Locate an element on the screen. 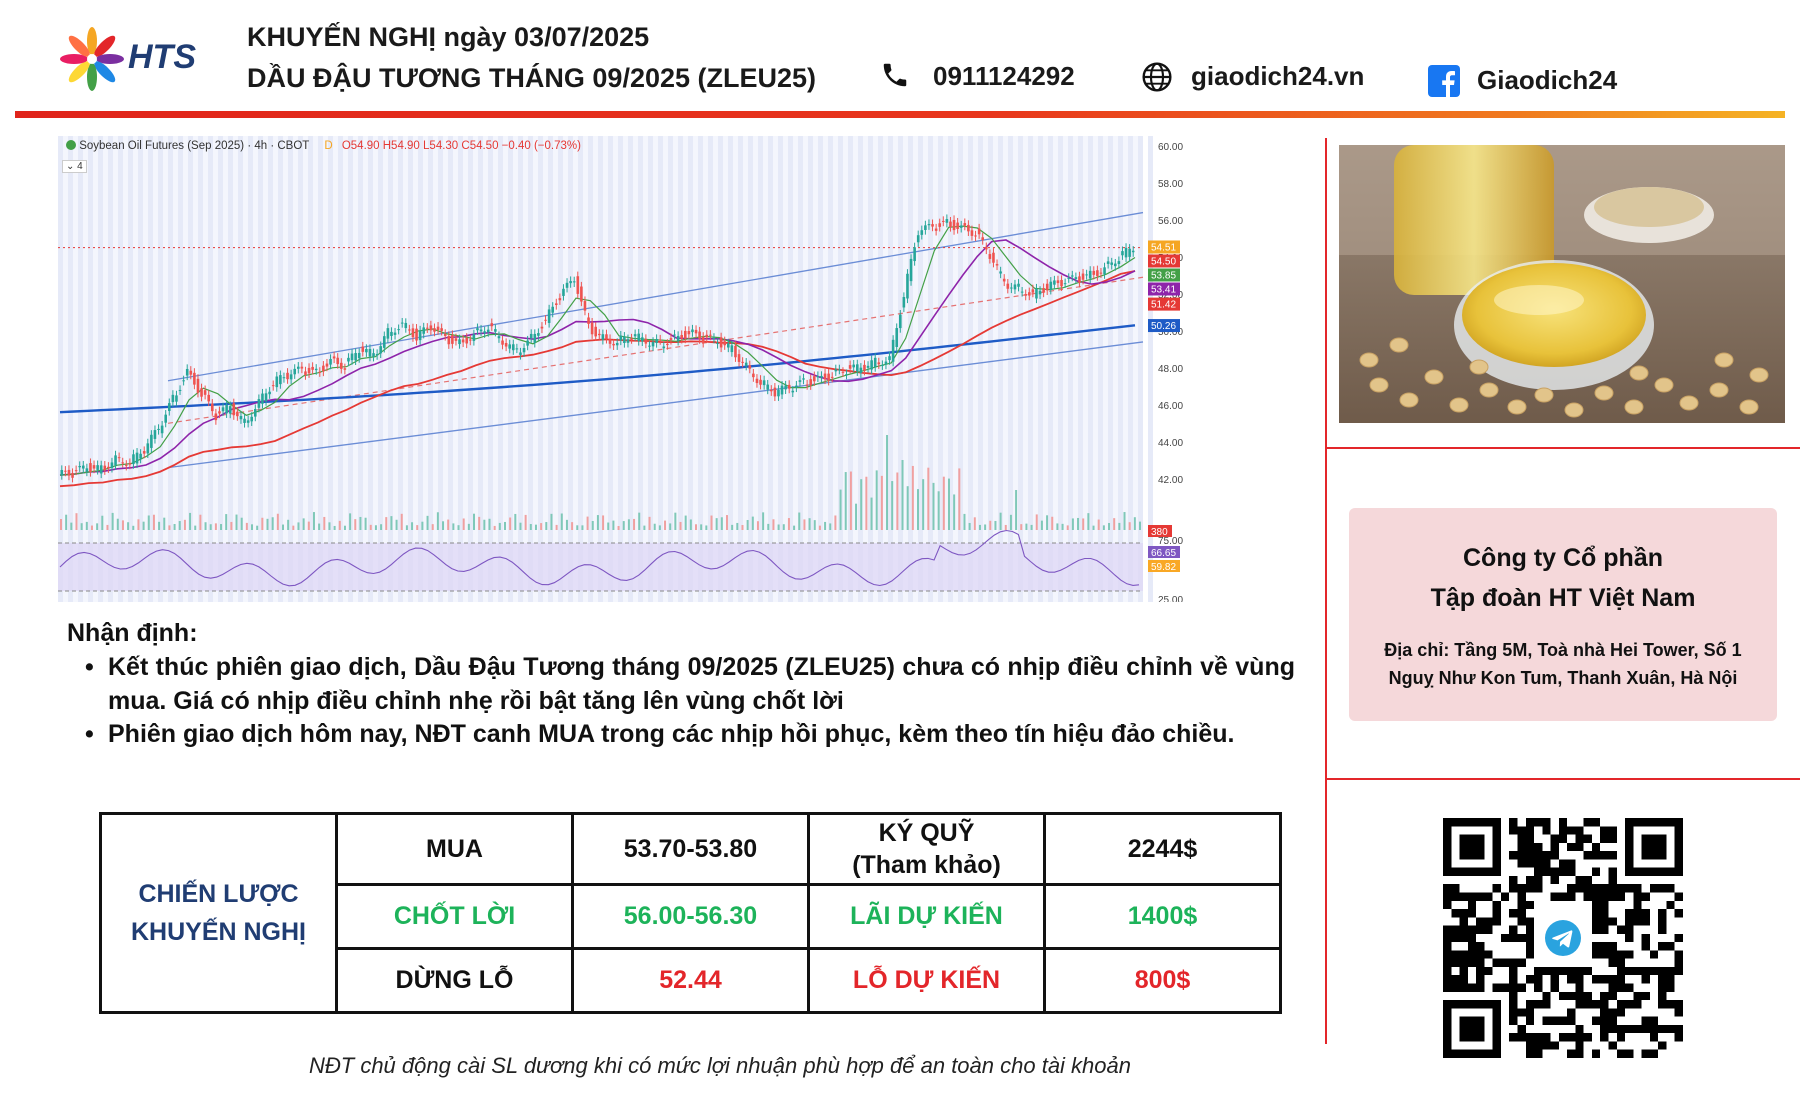 The width and height of the screenshot is (1800, 1112). company-address-line2: Nguỵ Như Kon Tum, Thanh Xuân, Hà Nội is located at coordinates (1563, 678).